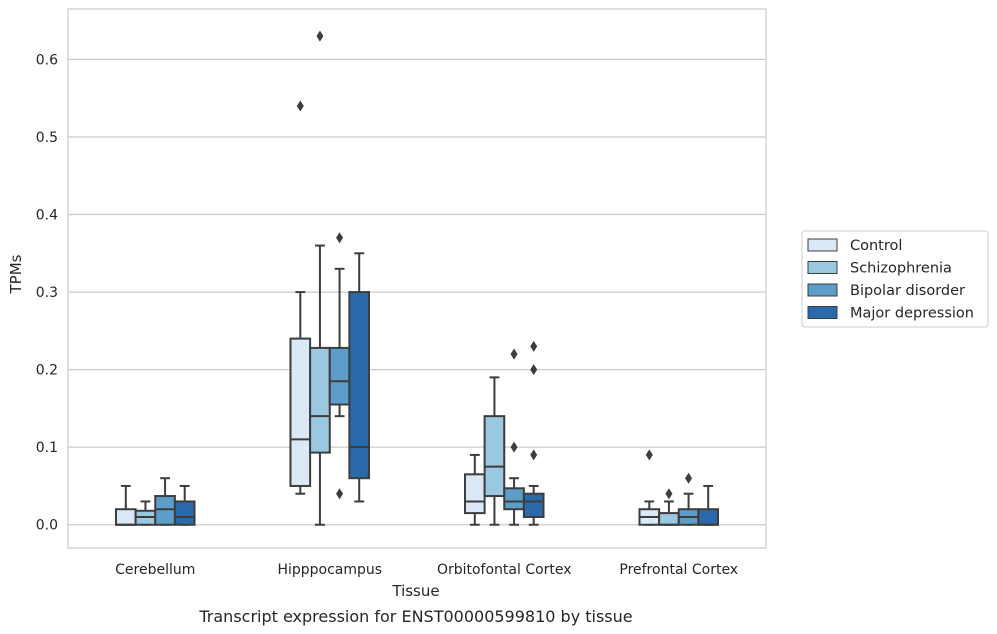 This screenshot has width=997, height=634. I want to click on x-tick-label: Prefrontal Cortex, so click(678, 570).